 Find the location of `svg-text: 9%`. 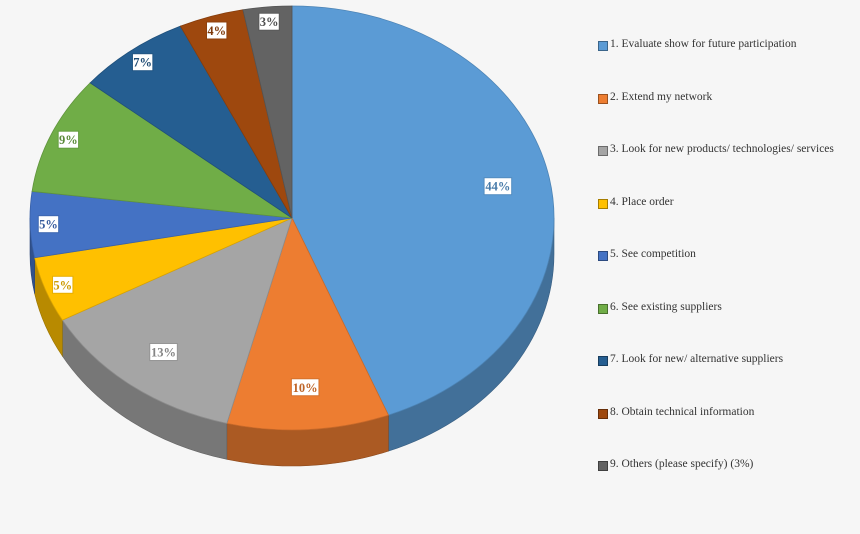

svg-text: 9% is located at coordinates (68, 140).